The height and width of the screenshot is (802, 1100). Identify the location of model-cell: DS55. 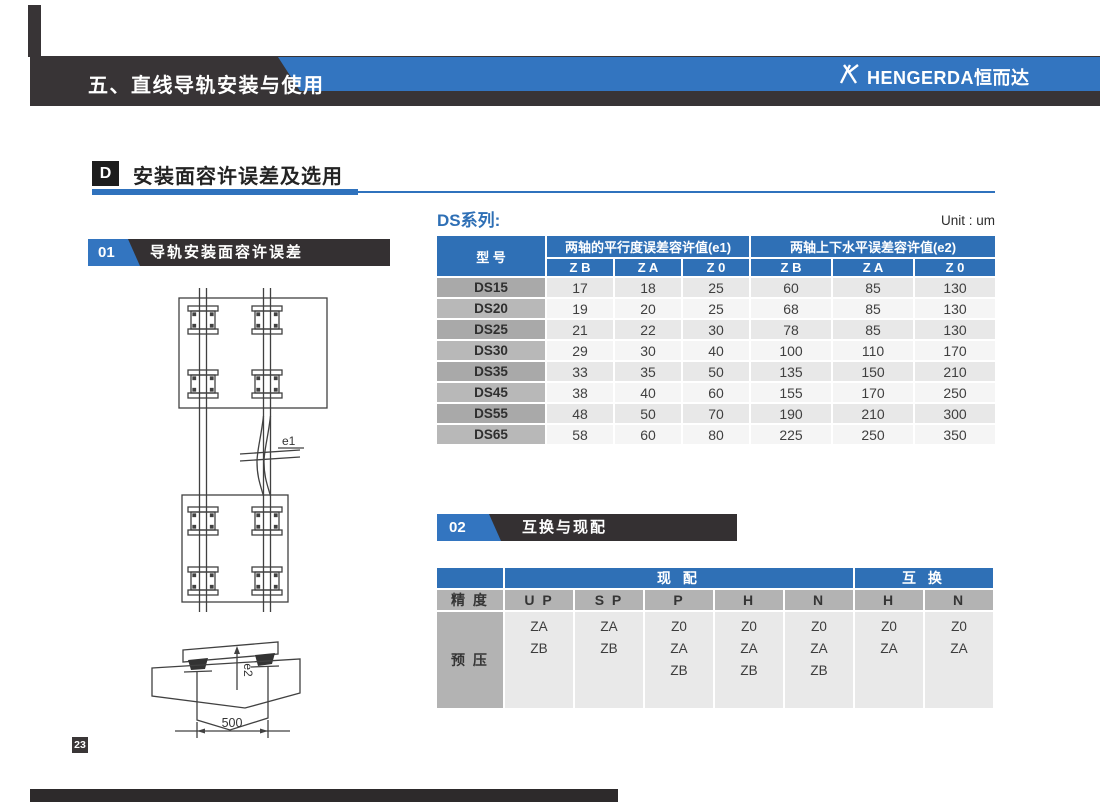
(491, 413).